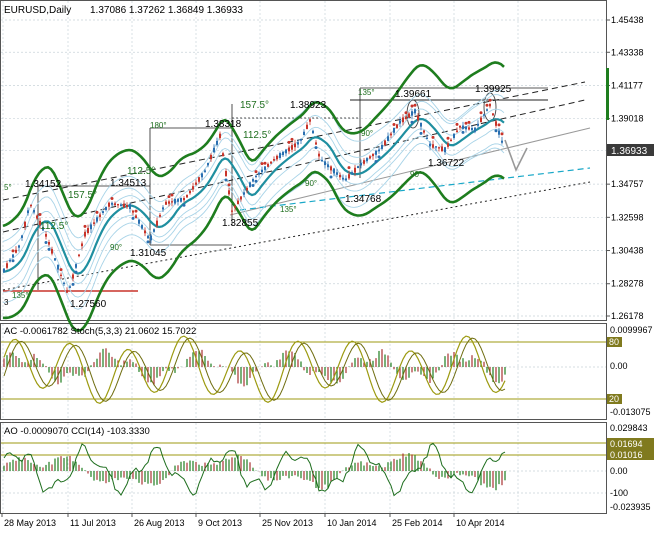 Image resolution: width=654 pixels, height=540 pixels. I want to click on ac-tick-bottom: -0.013075, so click(630, 412).